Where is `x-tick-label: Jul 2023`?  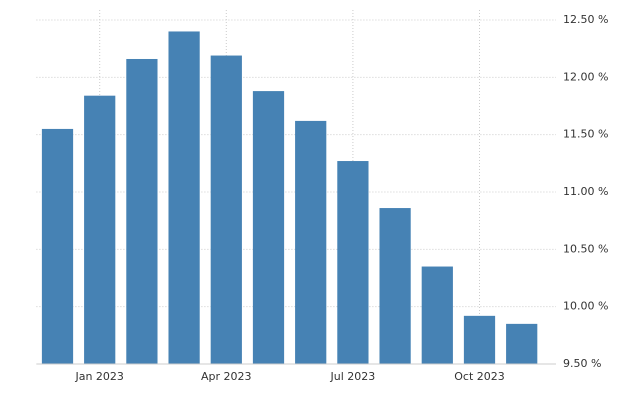 x-tick-label: Jul 2023 is located at coordinates (353, 376).